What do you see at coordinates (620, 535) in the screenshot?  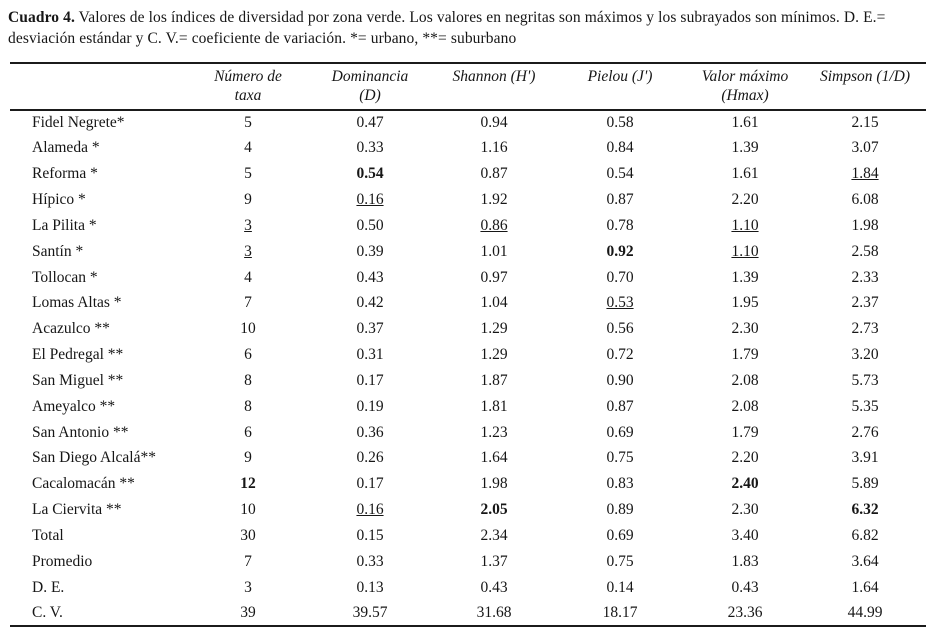 I see `value-cell: 0.69` at bounding box center [620, 535].